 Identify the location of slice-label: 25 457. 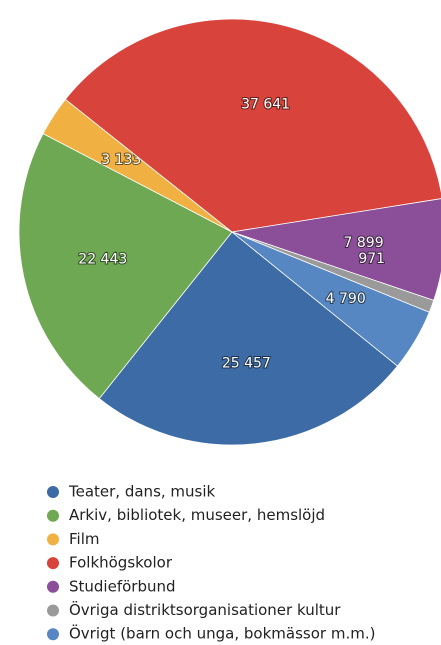
(246, 363).